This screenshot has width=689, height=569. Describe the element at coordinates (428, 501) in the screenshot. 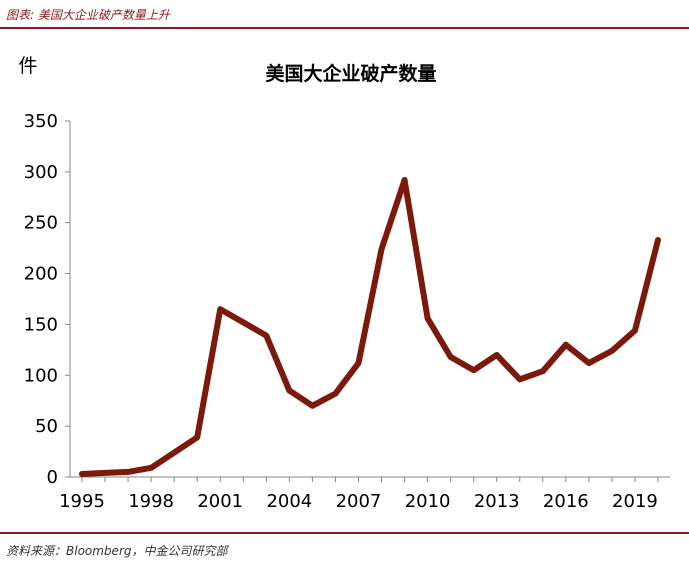

I see `x-tick-label: 2010` at that location.